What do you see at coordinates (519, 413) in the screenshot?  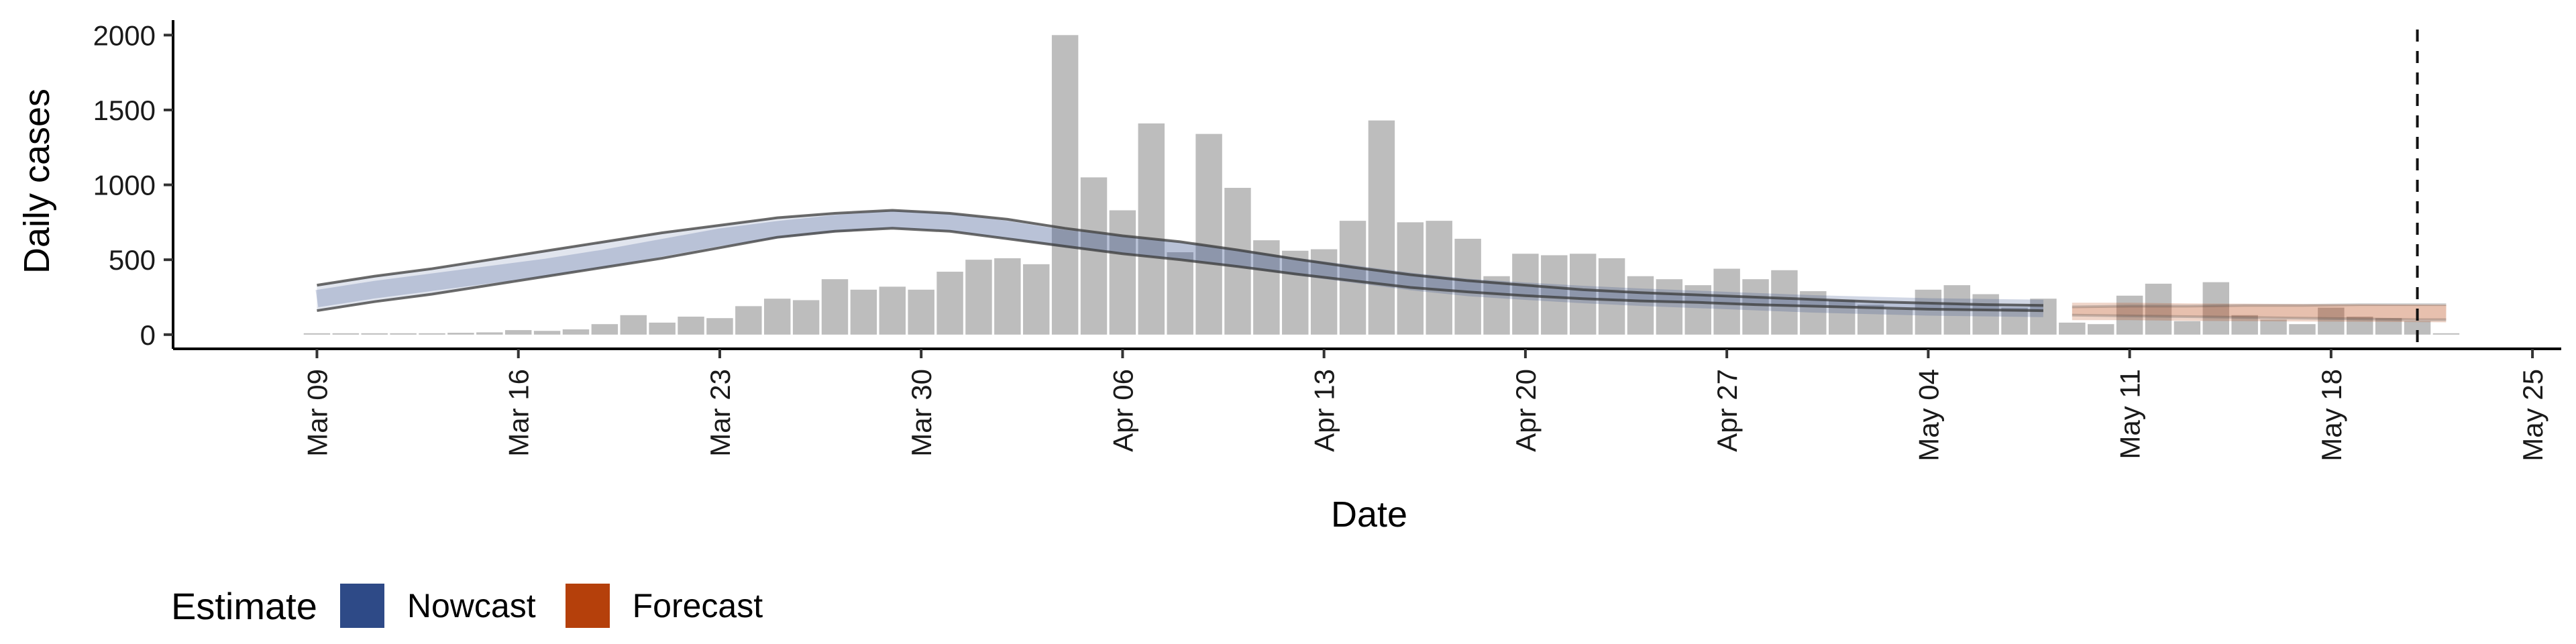 I see `x-tick-label: Mar 16` at bounding box center [519, 413].